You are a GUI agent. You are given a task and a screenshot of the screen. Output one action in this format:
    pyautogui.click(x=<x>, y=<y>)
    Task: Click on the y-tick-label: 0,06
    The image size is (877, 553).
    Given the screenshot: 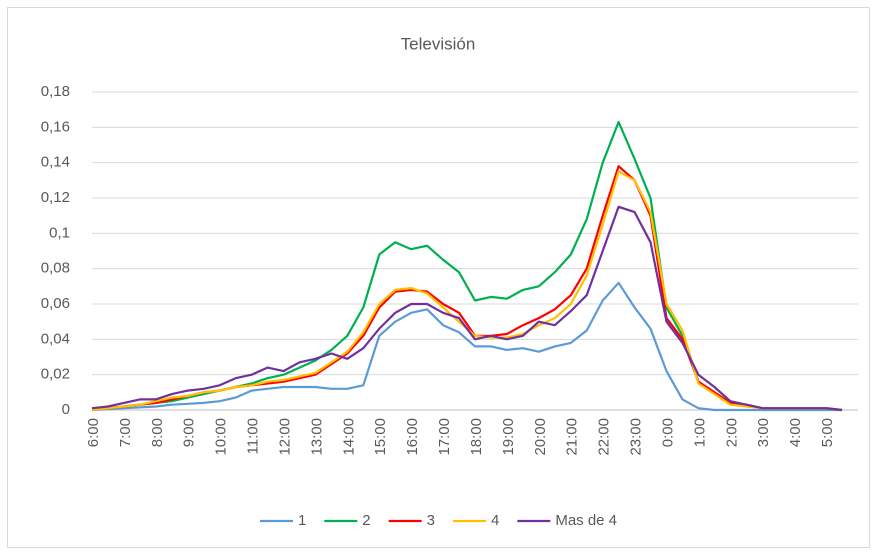 What is the action you would take?
    pyautogui.click(x=55, y=303)
    